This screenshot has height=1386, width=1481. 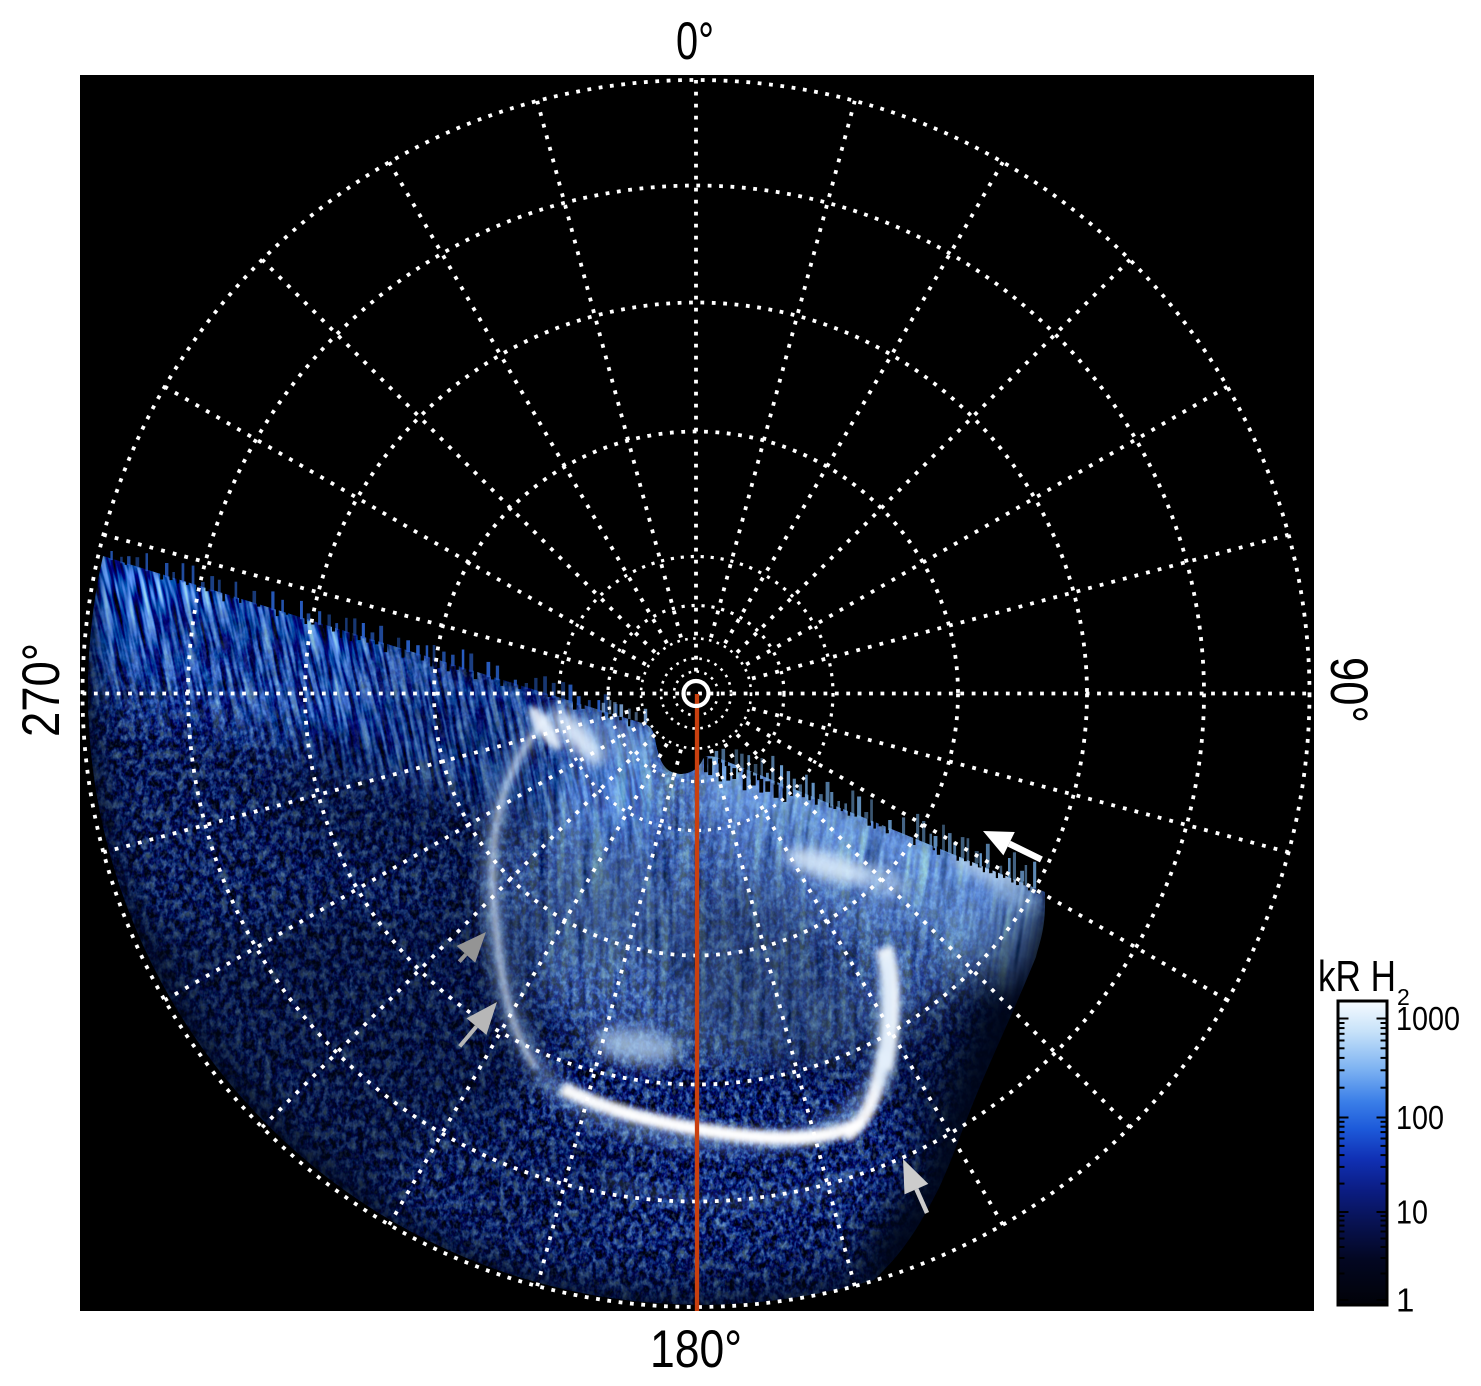 What do you see at coordinates (1357, 976) in the screenshot?
I see `svg-text: kR H` at bounding box center [1357, 976].